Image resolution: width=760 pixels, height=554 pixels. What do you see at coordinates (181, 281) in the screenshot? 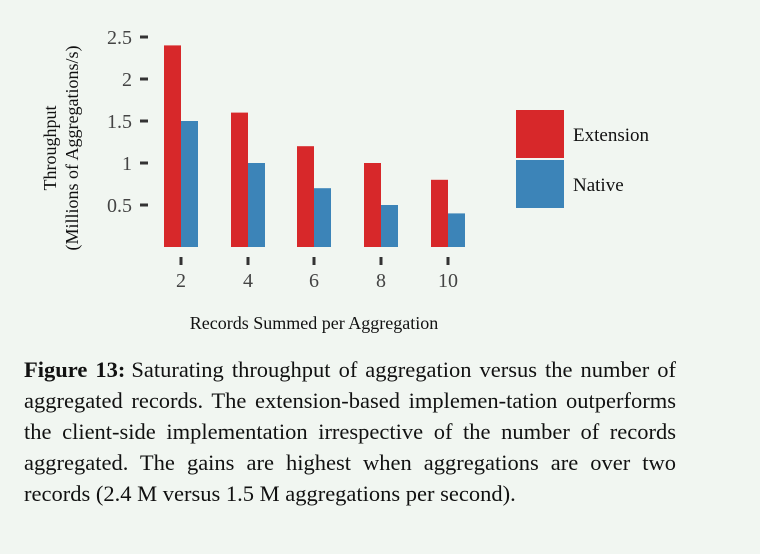
I see `x-tick-label: 2` at bounding box center [181, 281].